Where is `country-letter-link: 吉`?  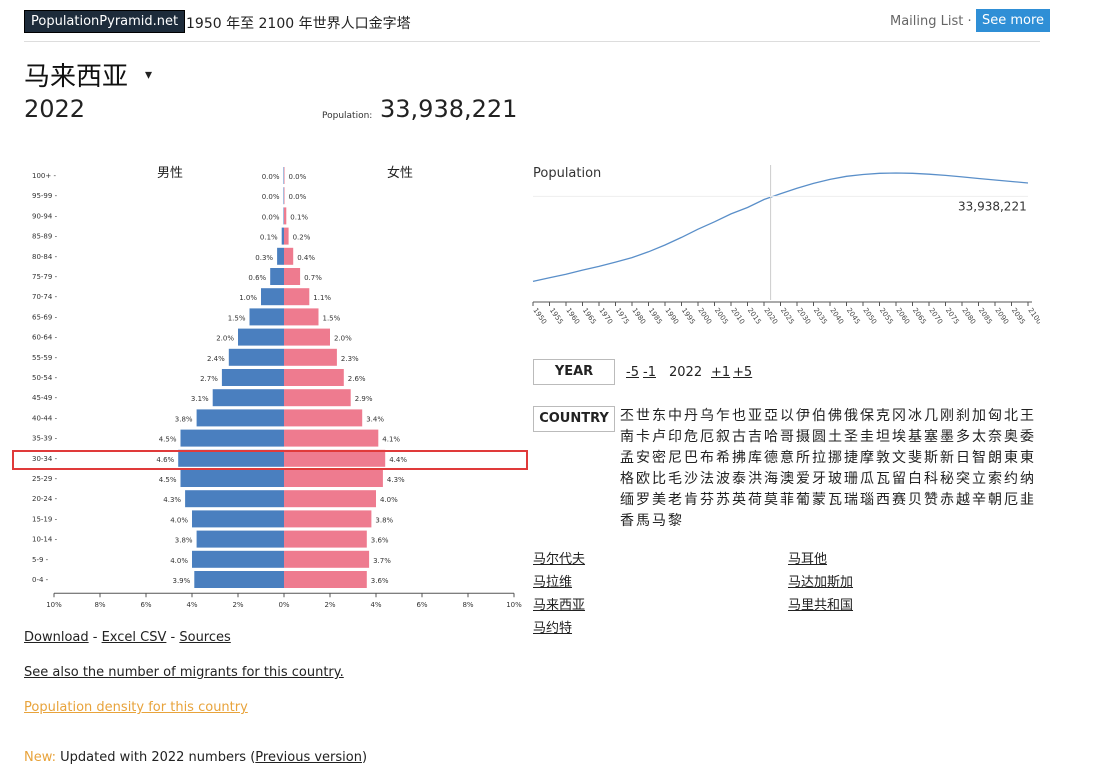 country-letter-link: 吉 is located at coordinates (755, 437).